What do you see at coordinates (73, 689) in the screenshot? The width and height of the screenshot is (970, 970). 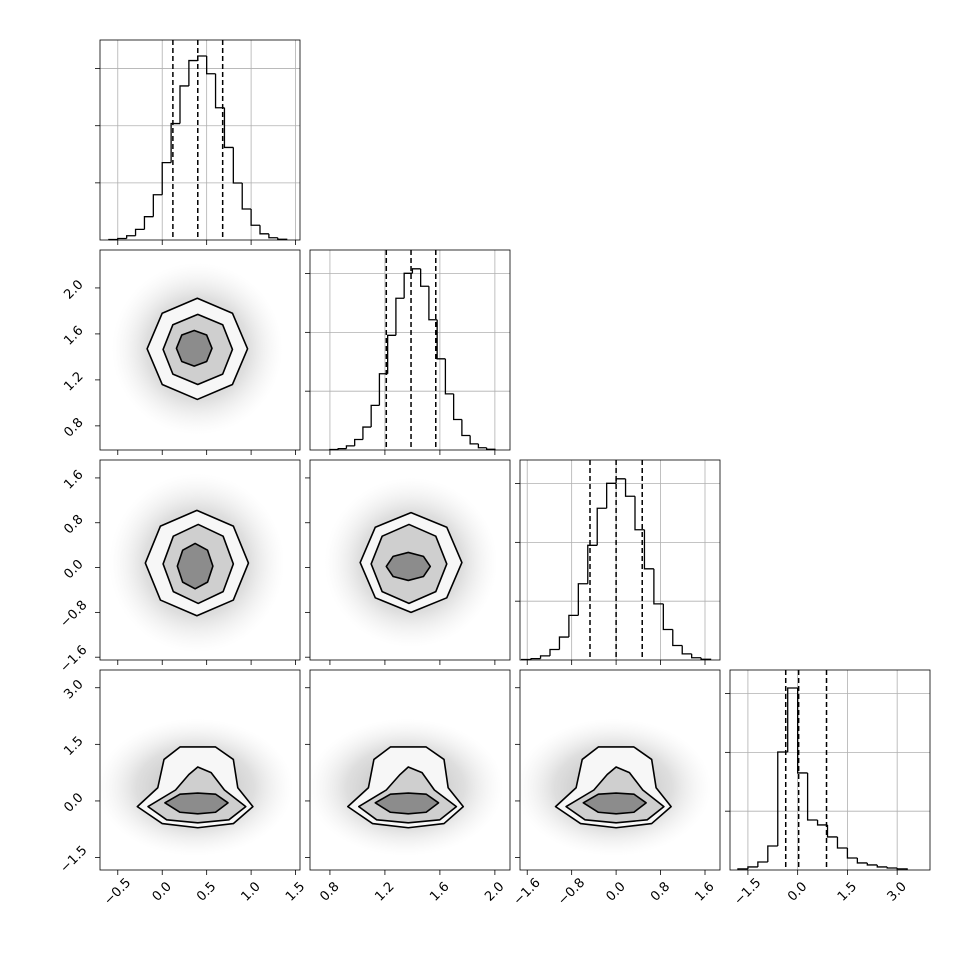 I see `y-tick-label: 3.0` at bounding box center [73, 689].